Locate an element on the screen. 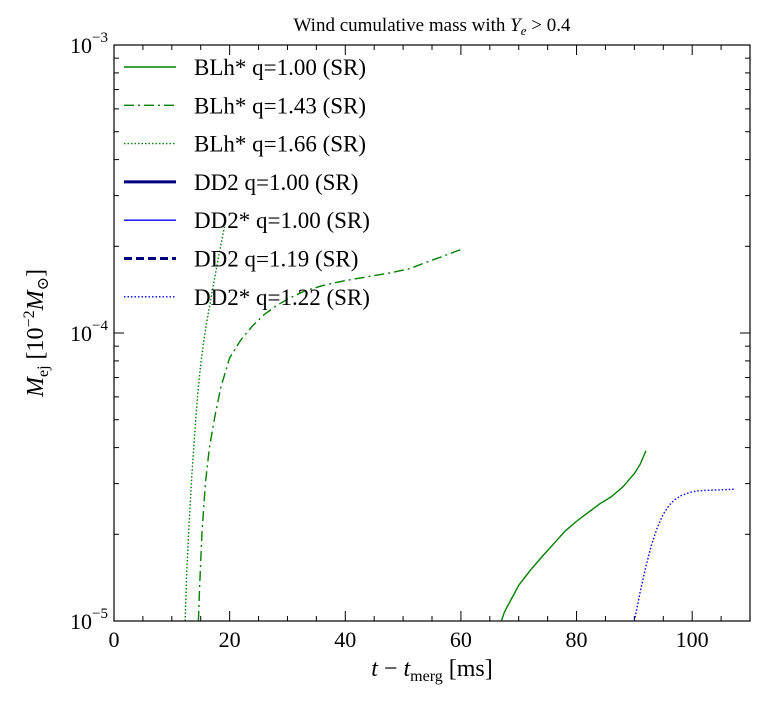 The height and width of the screenshot is (704, 768). legend-label: DD2* q=1.22 (SR) is located at coordinates (282, 297).